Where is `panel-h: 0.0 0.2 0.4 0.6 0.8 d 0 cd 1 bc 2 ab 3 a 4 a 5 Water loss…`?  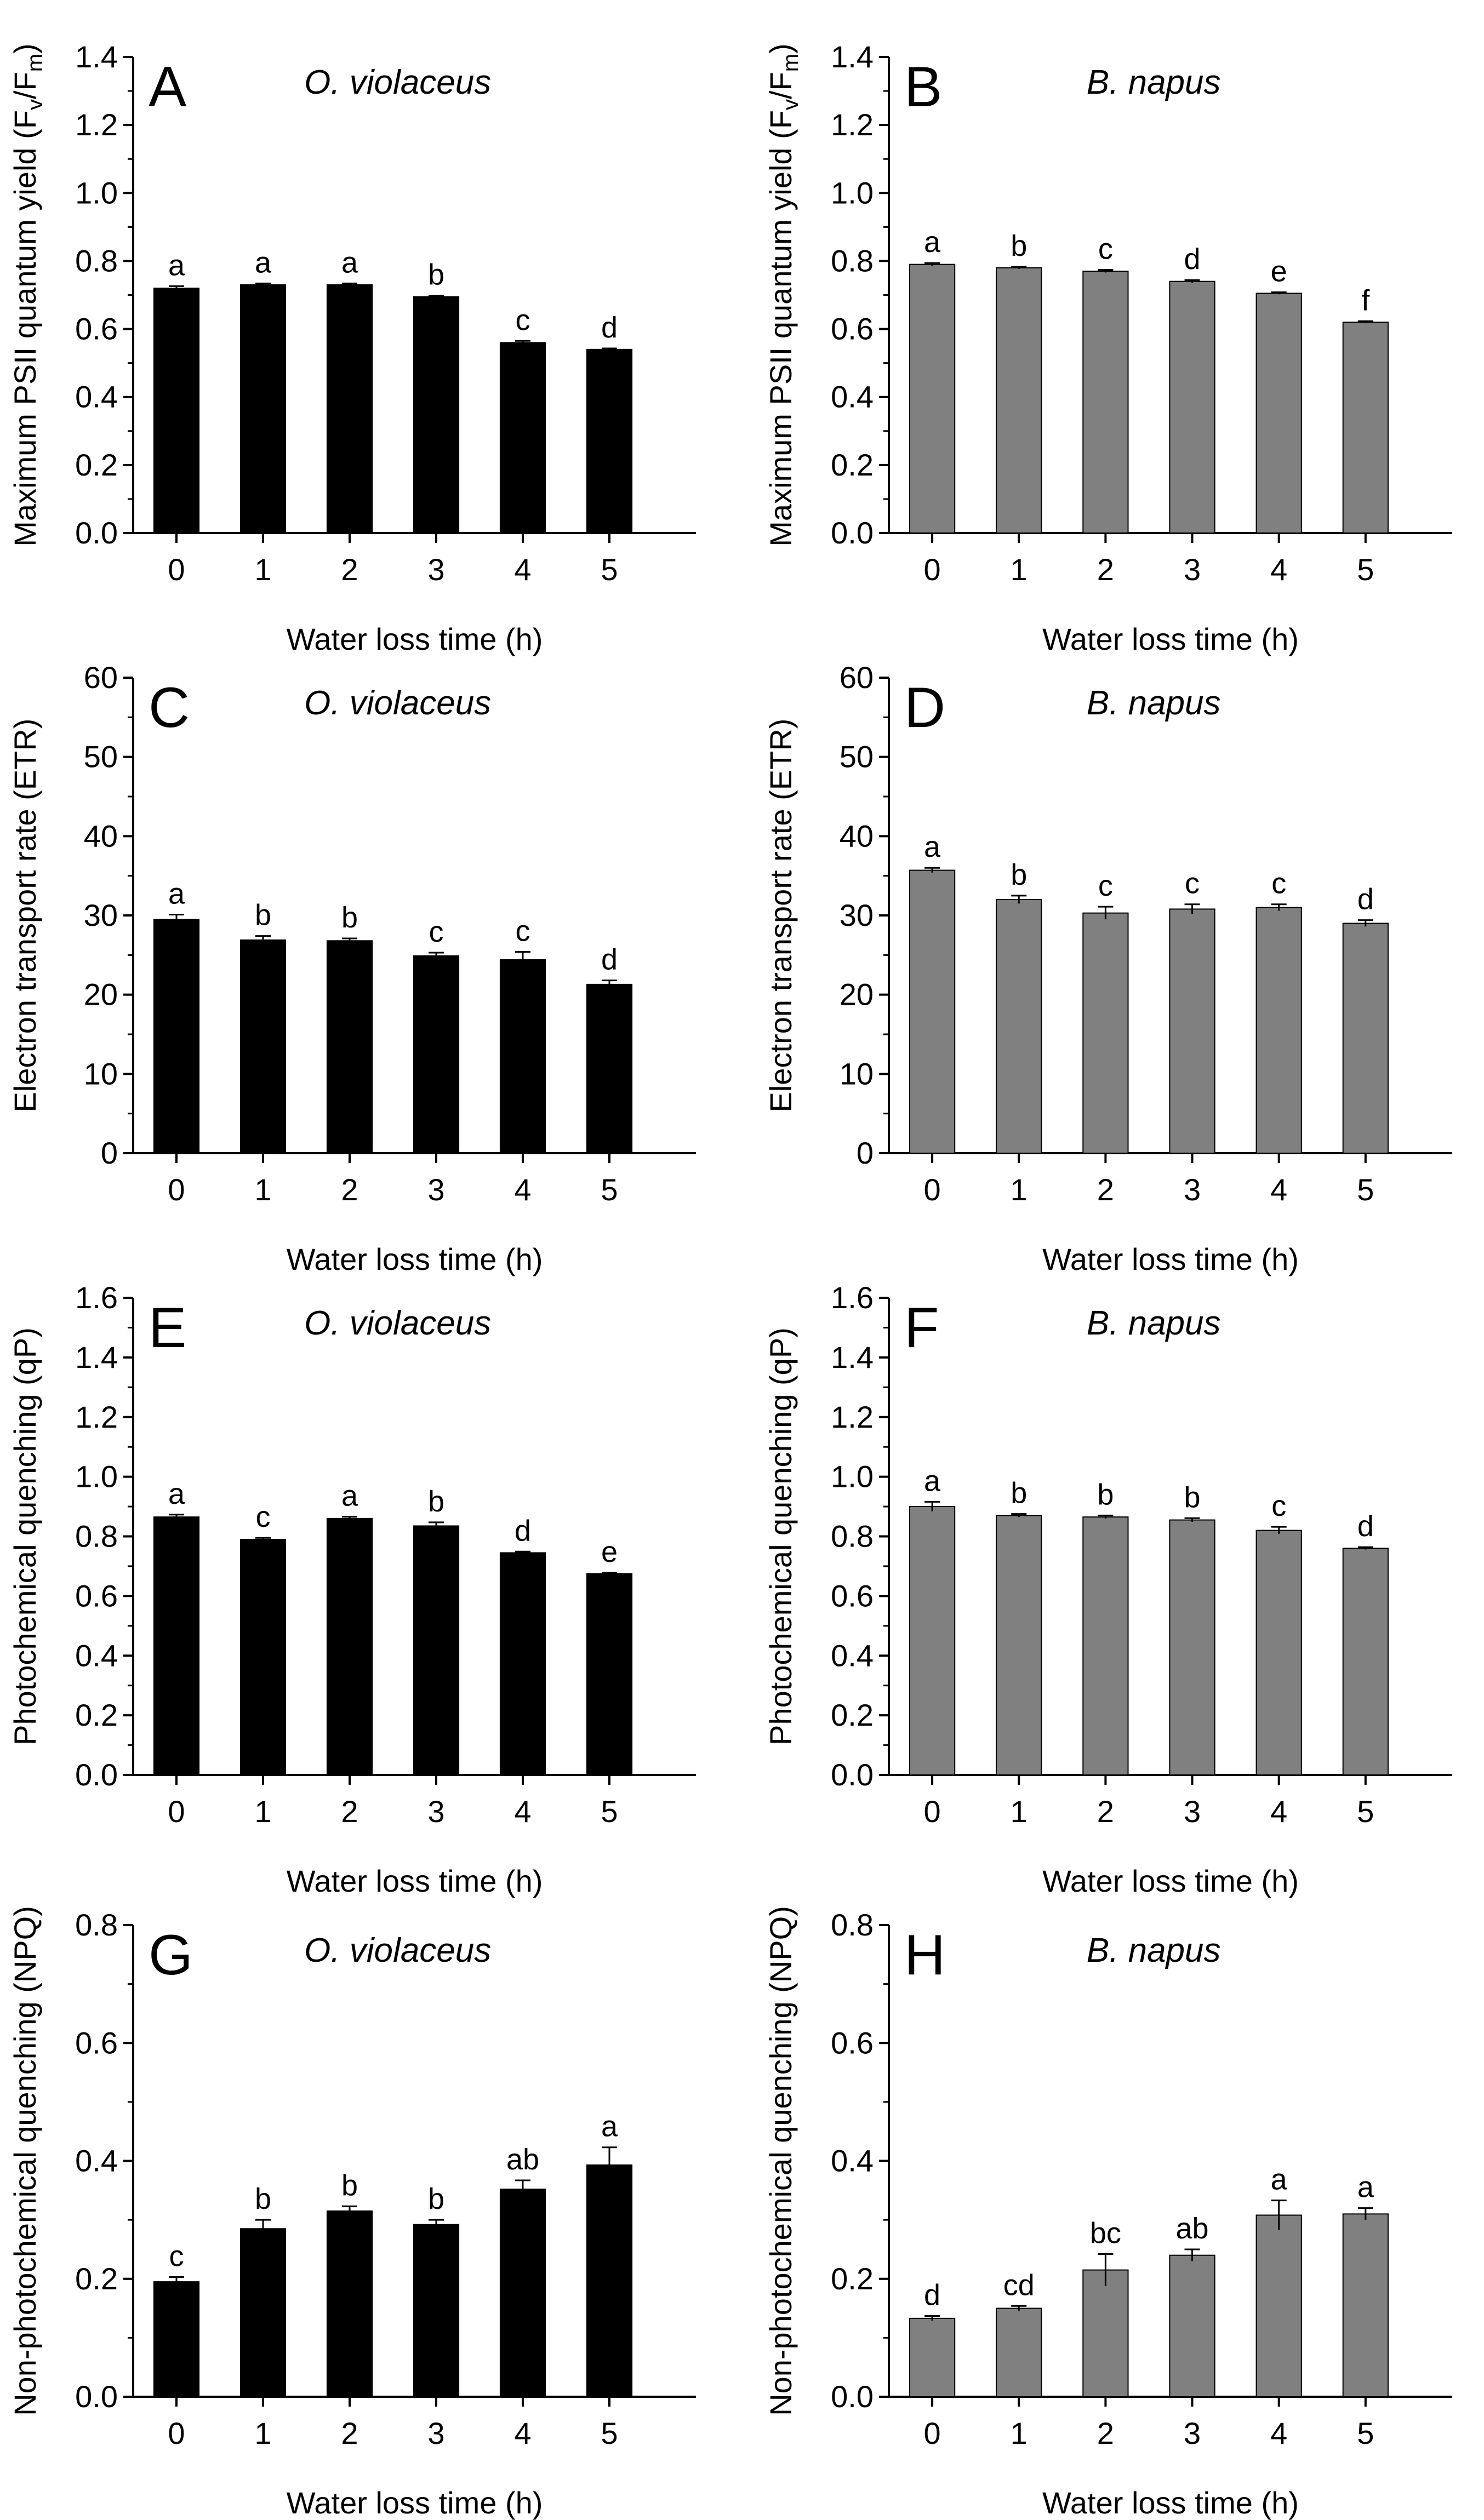
panel-h: 0.0 0.2 0.4 0.6 0.8 d 0 cd 1 bc 2 ab 3 a 4 a 5 Water loss… is located at coordinates (1107, 2213).